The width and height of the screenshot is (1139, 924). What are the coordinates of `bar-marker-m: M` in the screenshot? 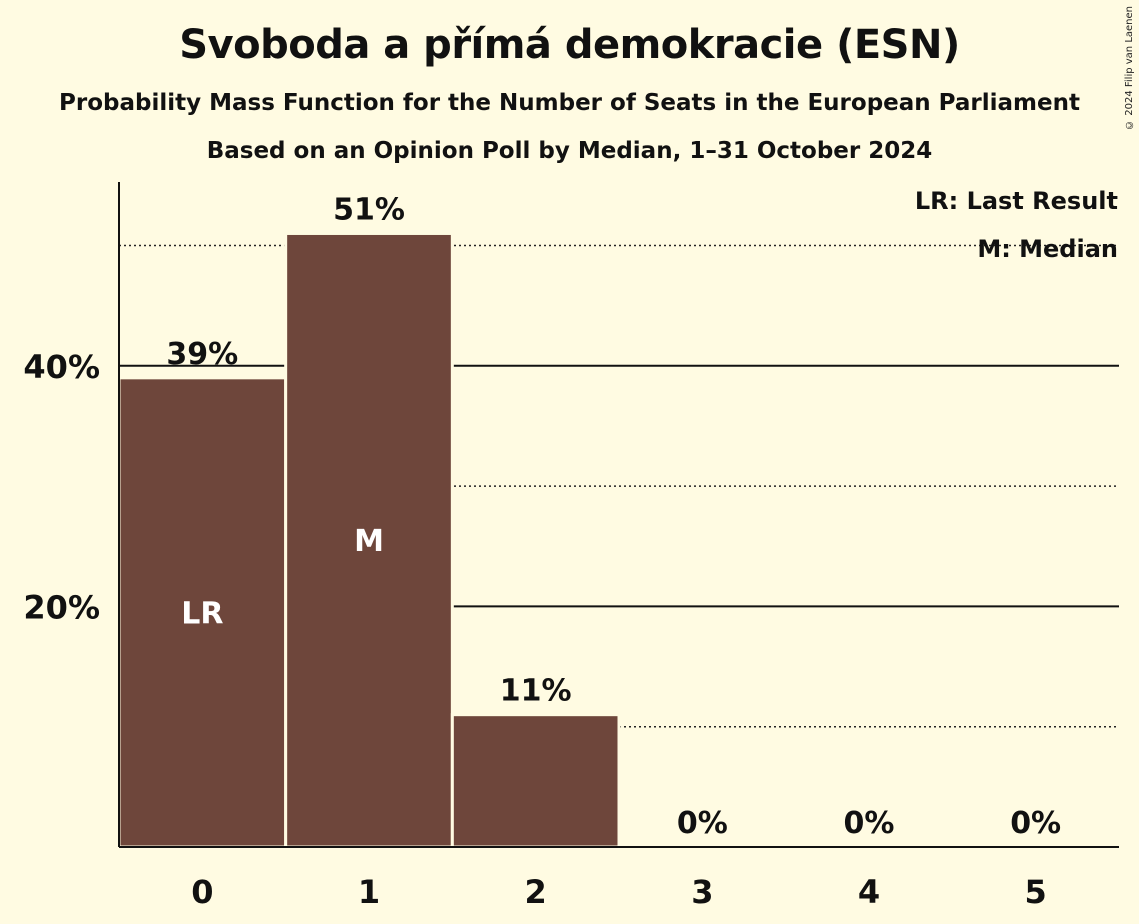 It's located at (369, 541).